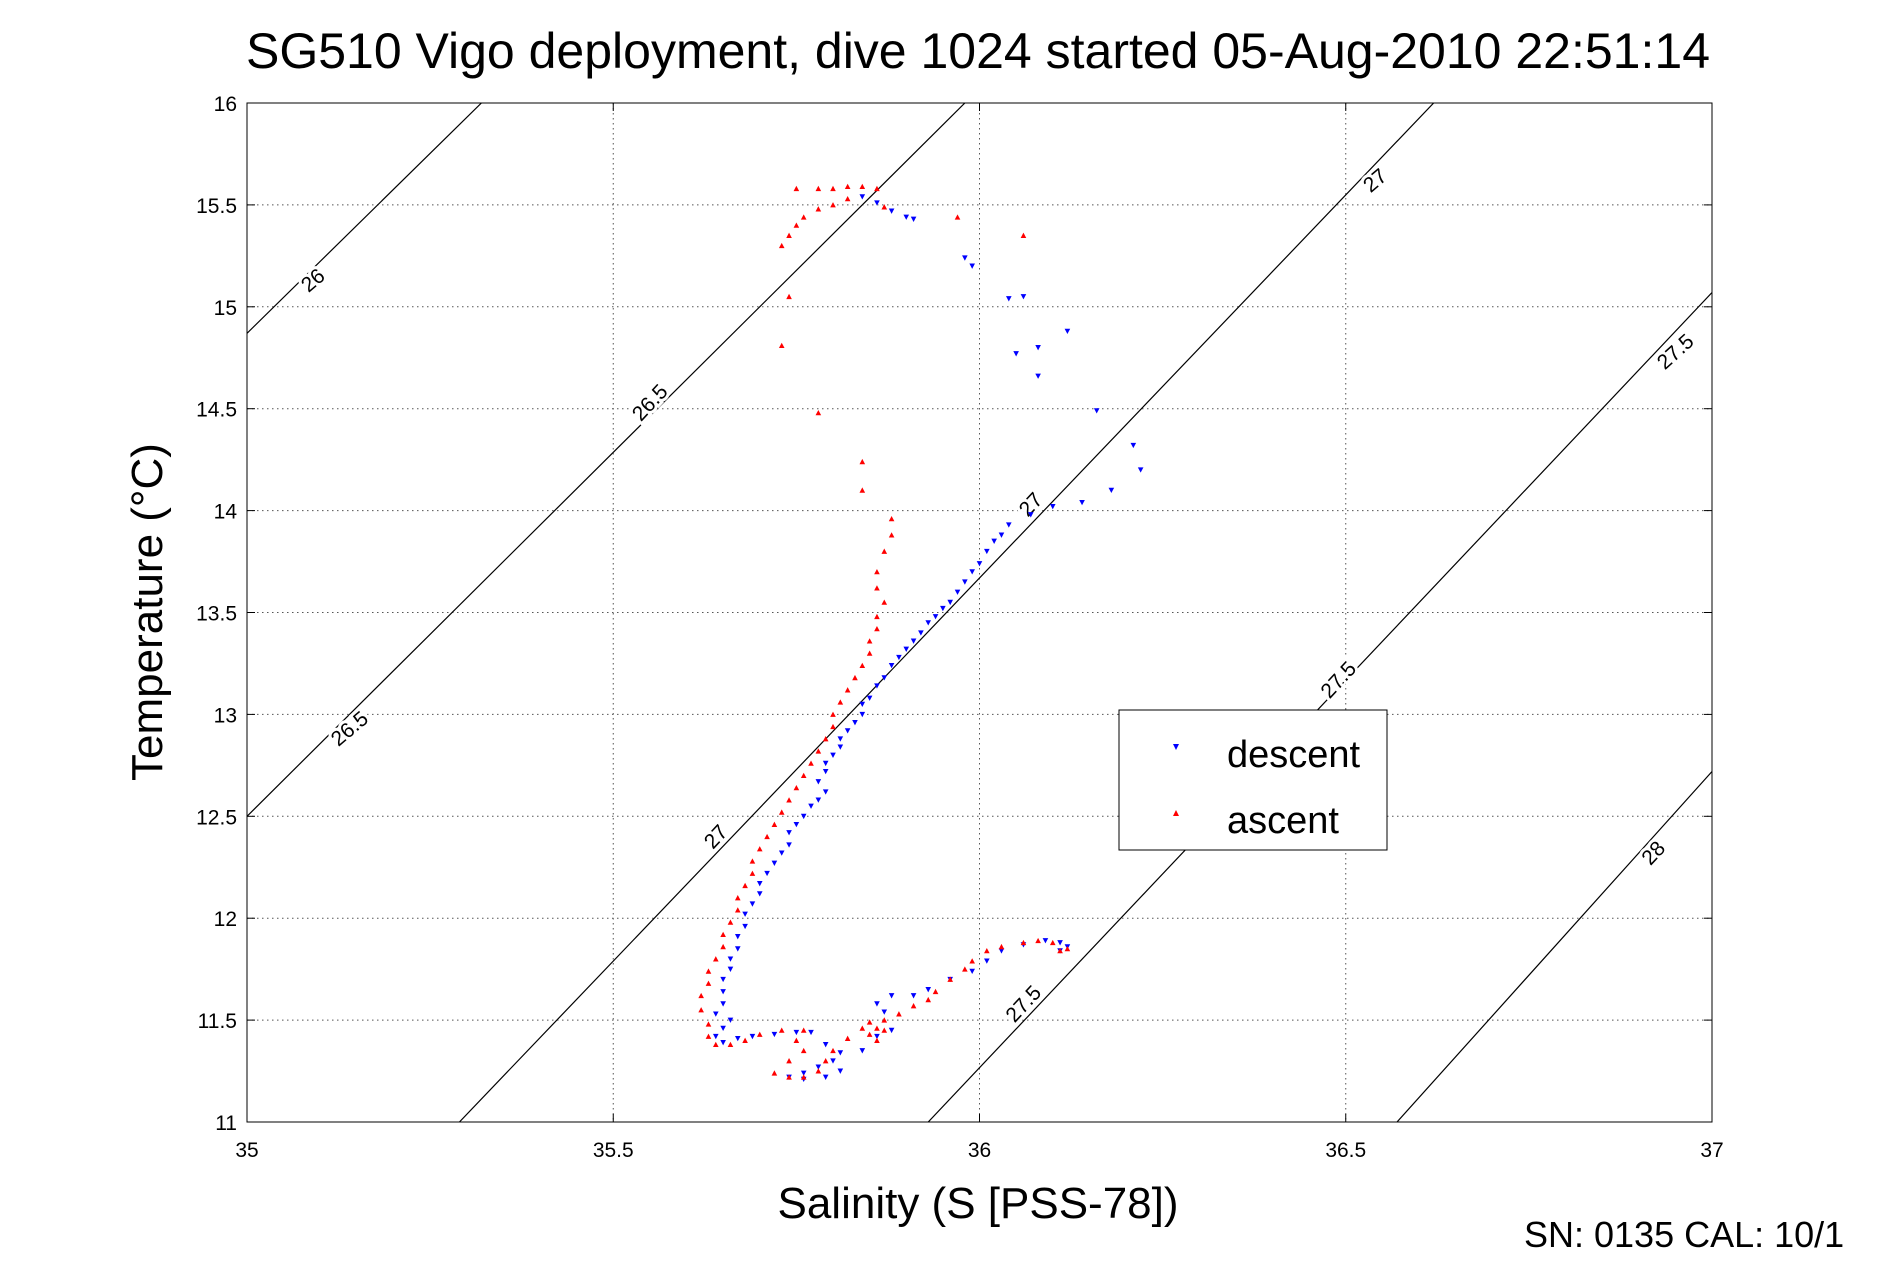 The height and width of the screenshot is (1262, 1891). I want to click on x-tick-label: 36, so click(979, 1150).